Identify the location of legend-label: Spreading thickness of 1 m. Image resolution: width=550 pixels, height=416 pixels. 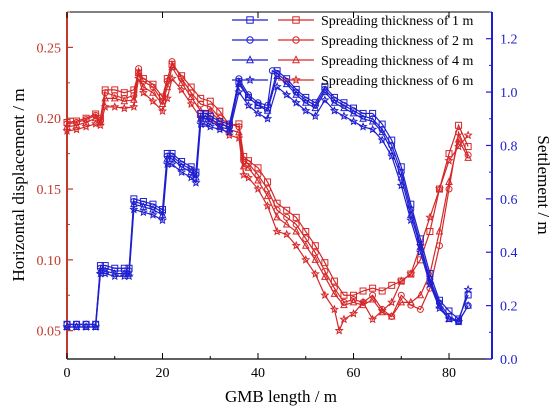
(397, 21).